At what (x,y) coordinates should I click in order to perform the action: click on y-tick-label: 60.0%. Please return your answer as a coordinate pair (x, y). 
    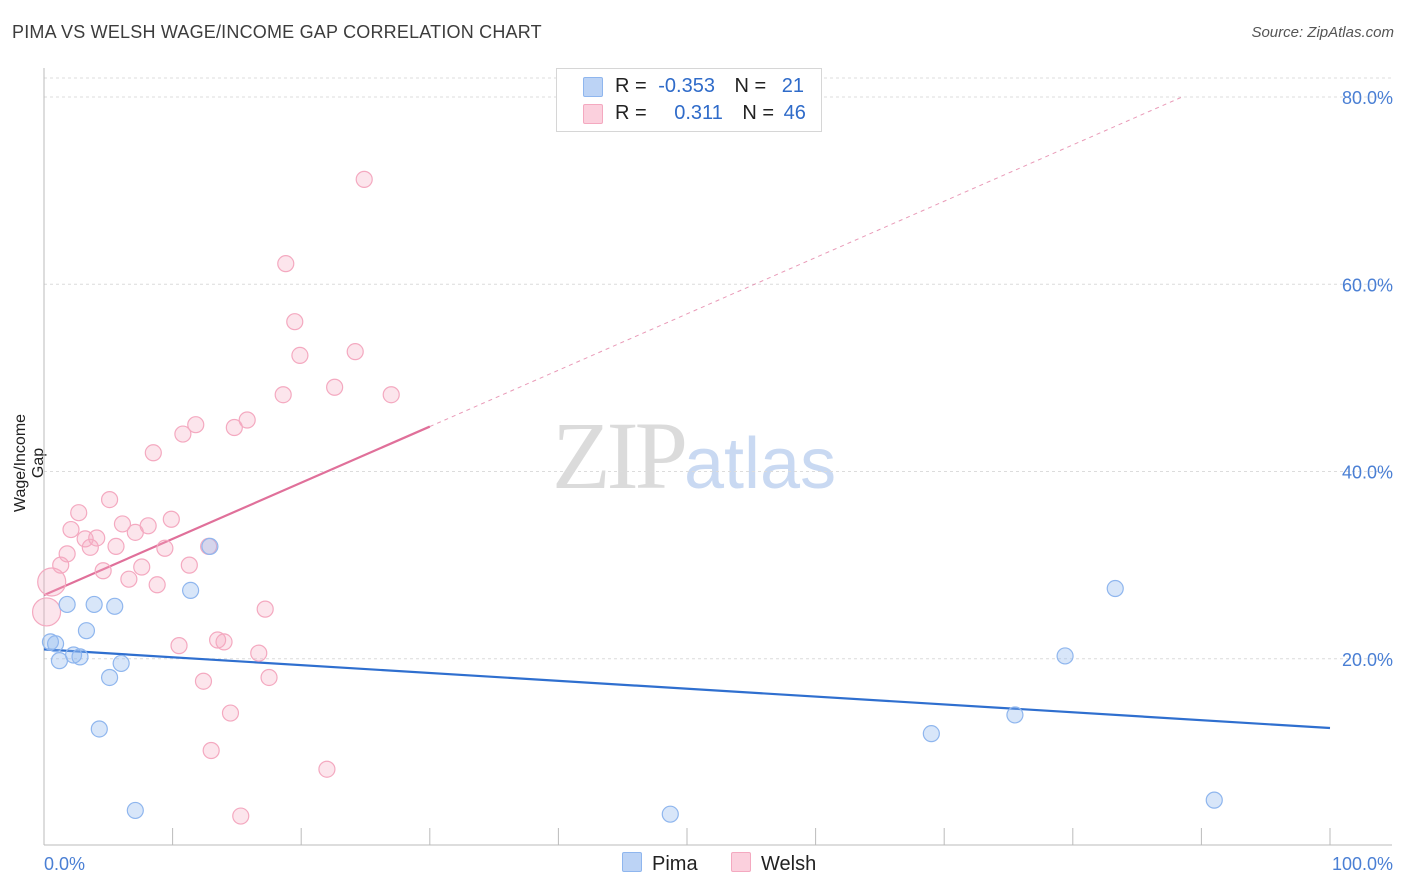
    Looking at the image, I should click on (1367, 285).